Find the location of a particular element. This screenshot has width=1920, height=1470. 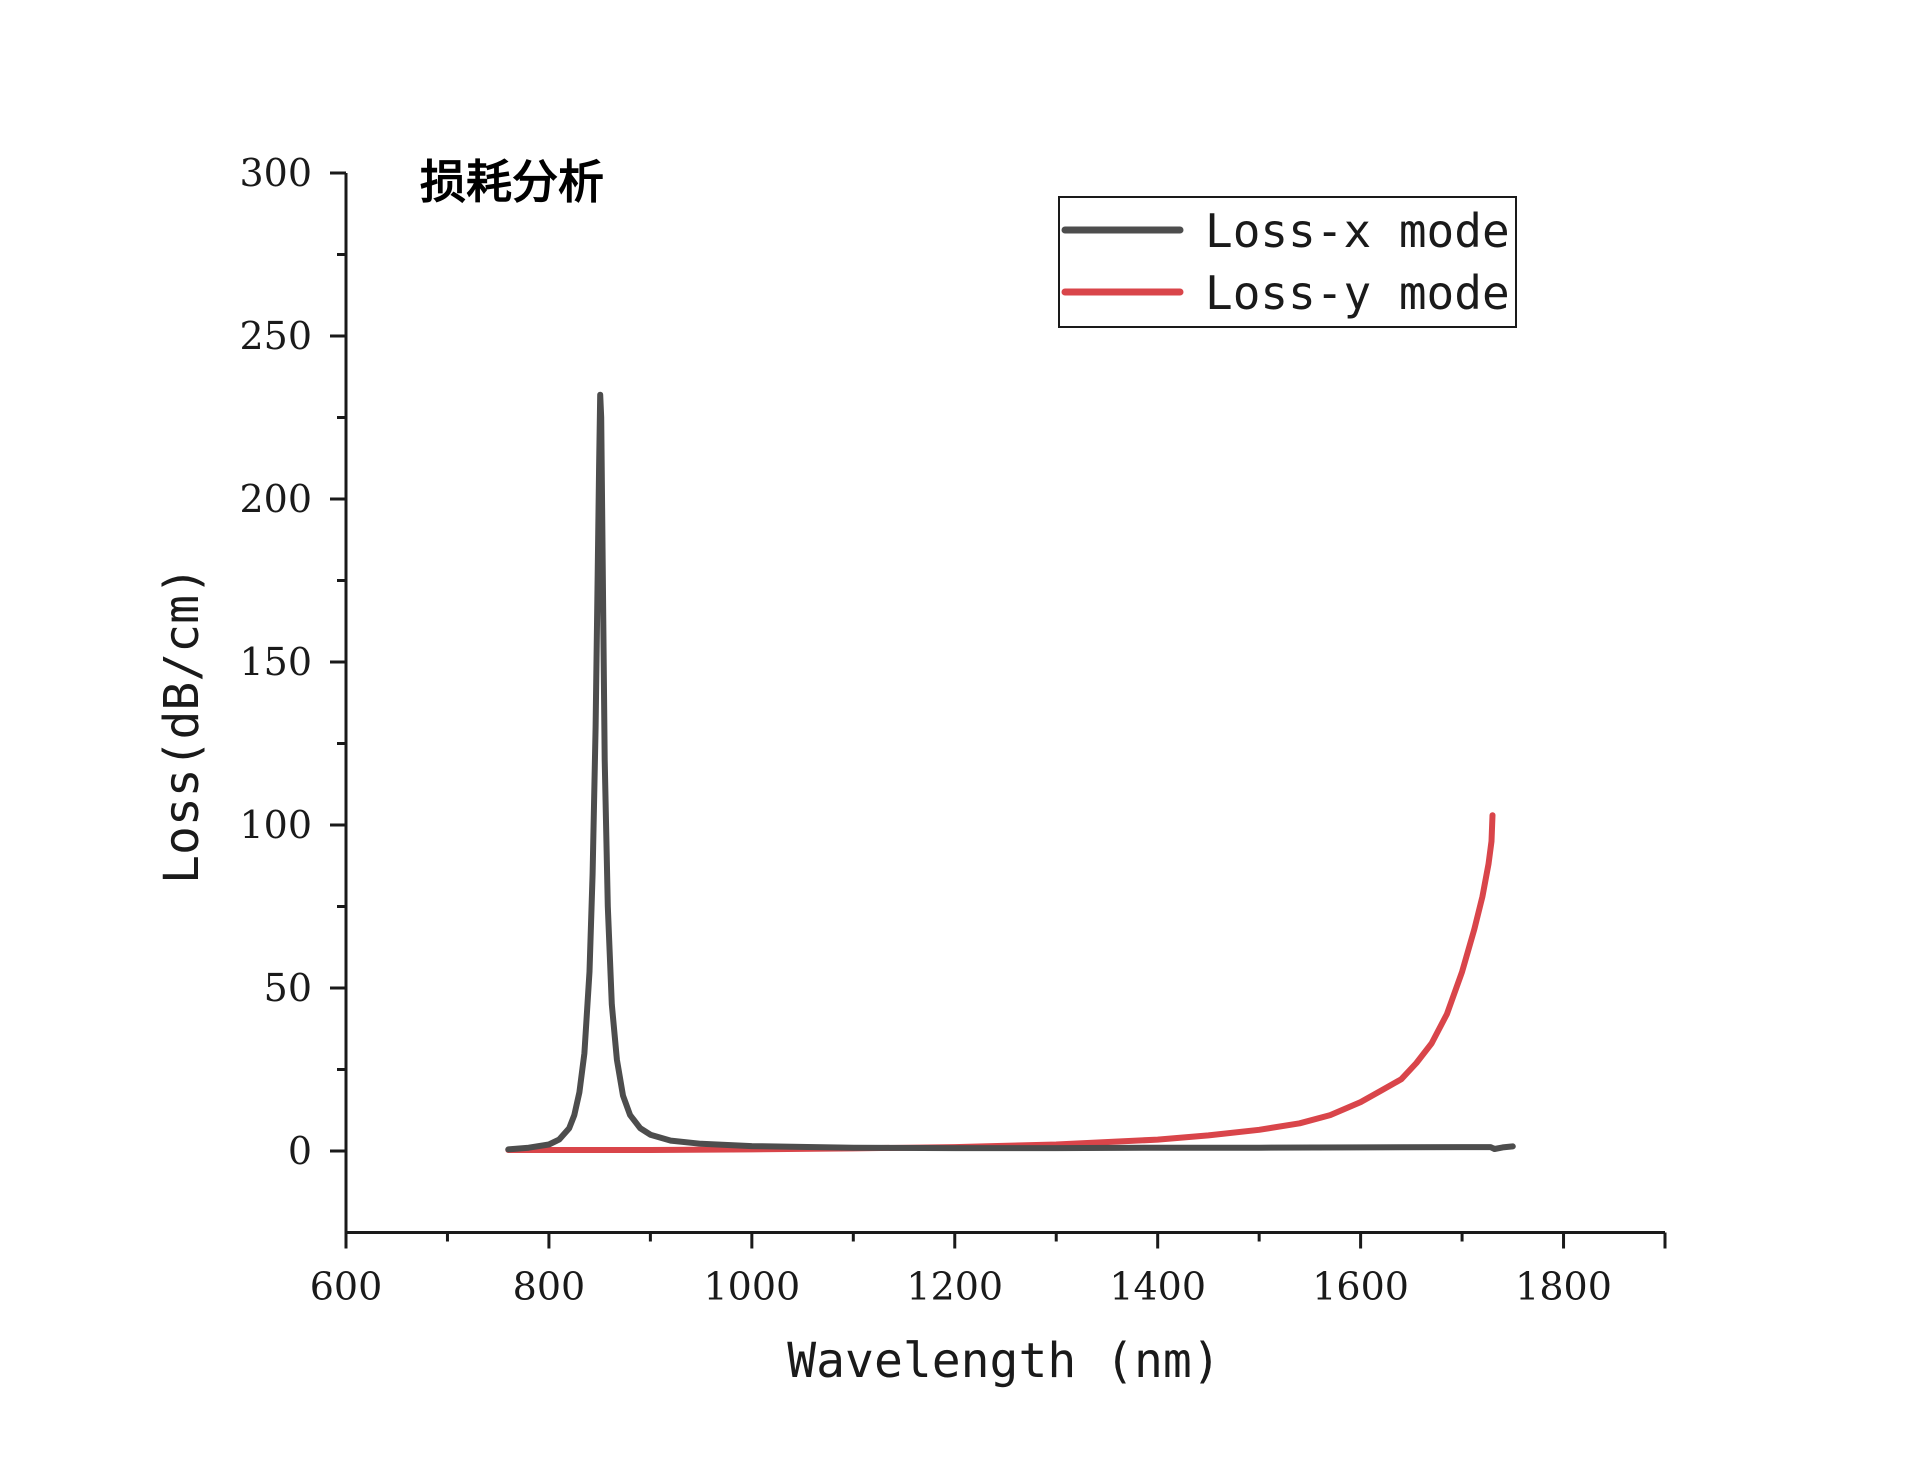

y-tick-label: 300 is located at coordinates (275, 173).